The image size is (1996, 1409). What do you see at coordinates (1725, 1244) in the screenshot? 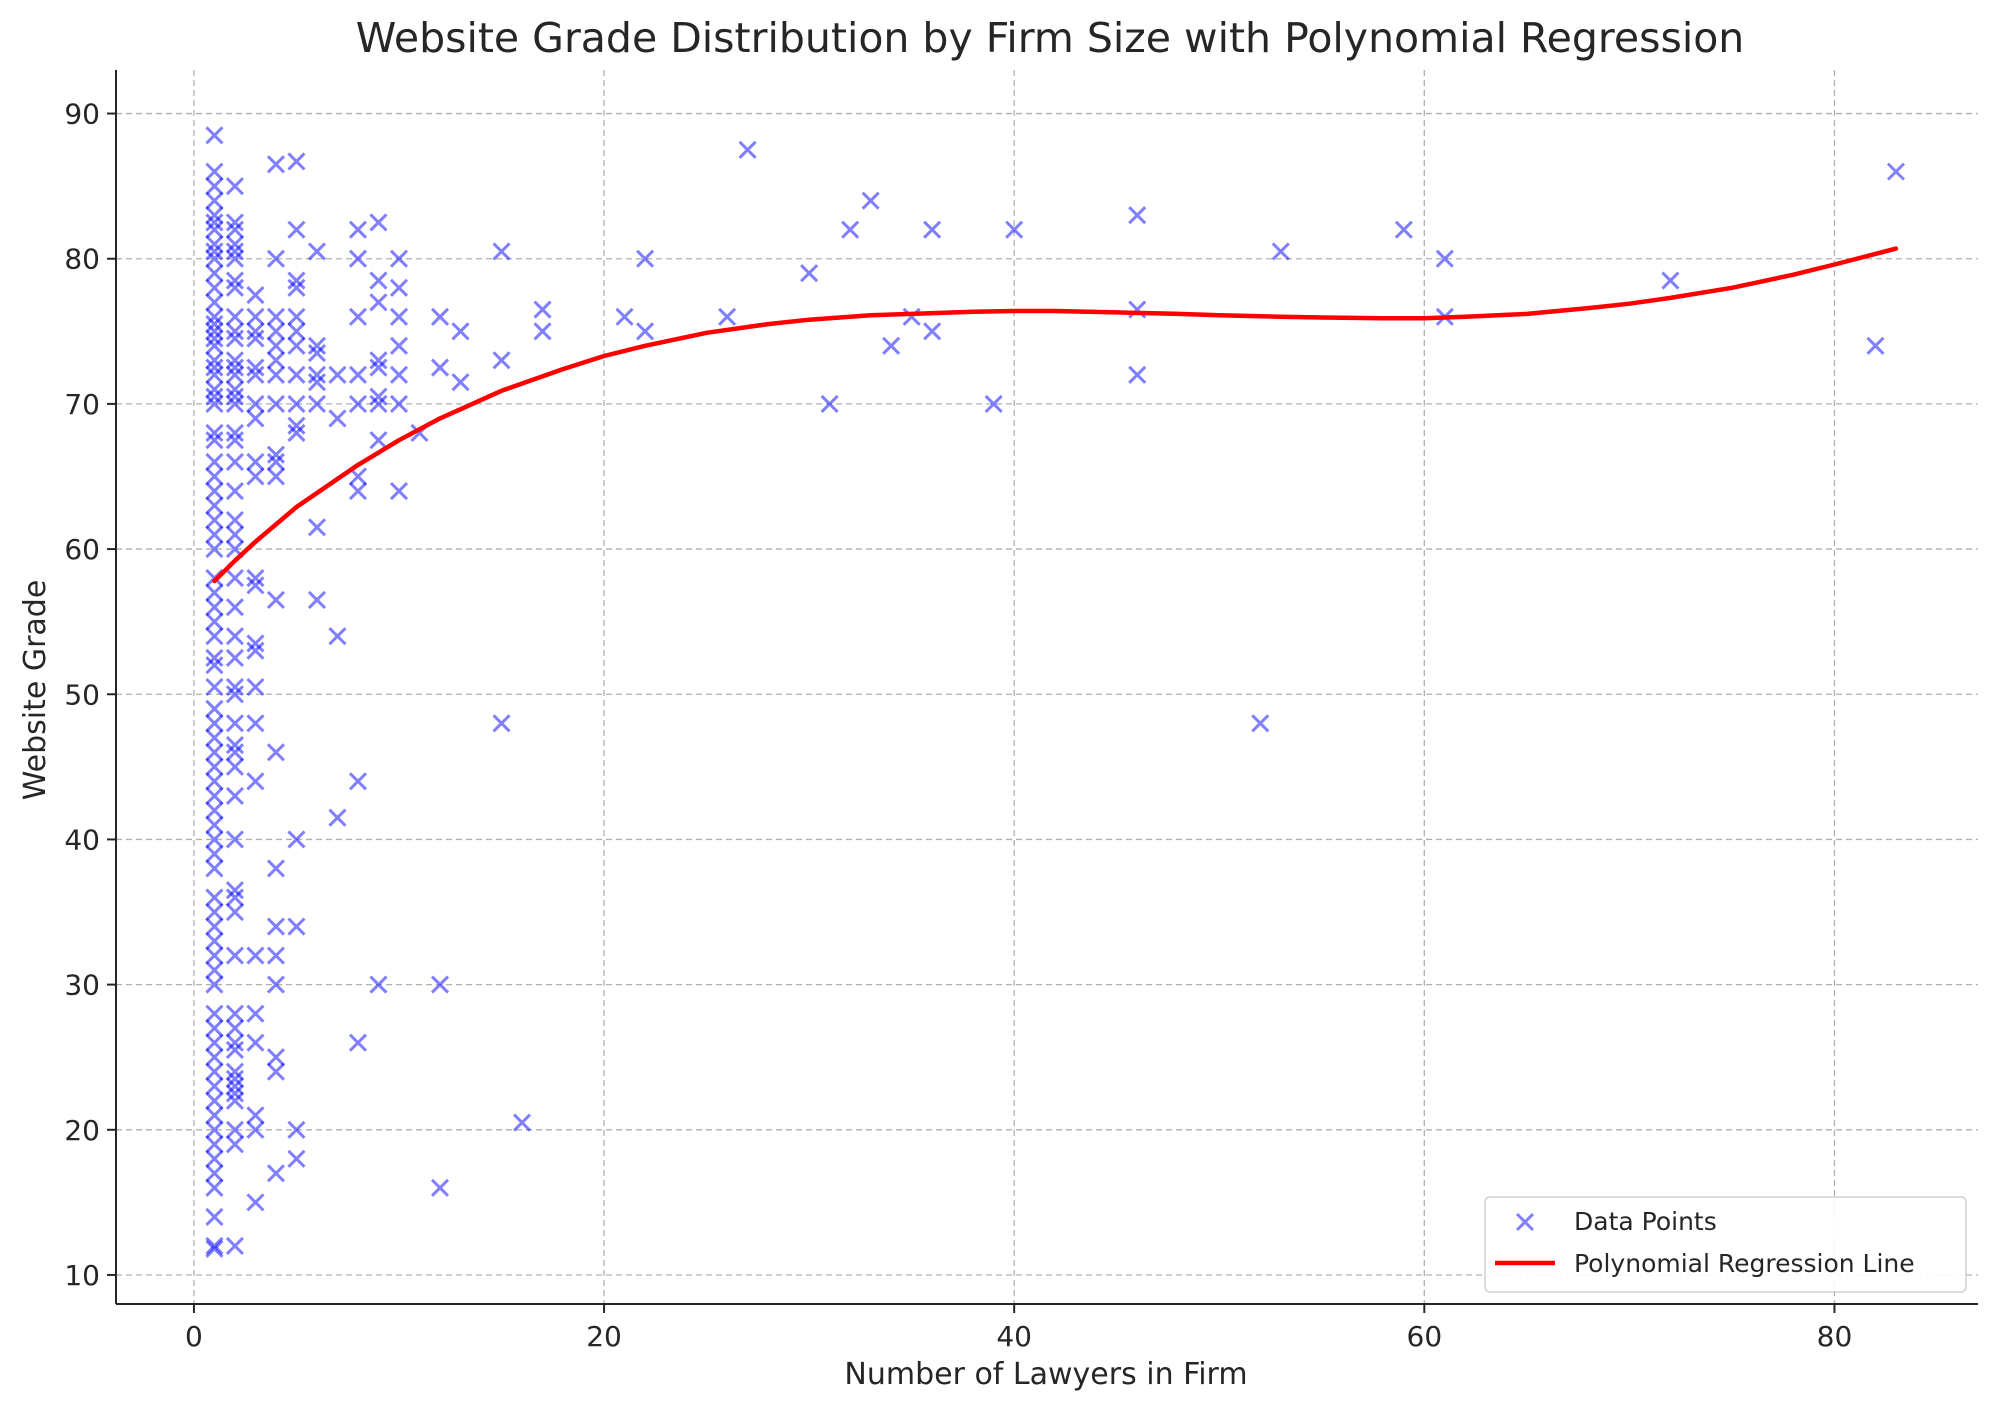
I see `legend-box` at bounding box center [1725, 1244].